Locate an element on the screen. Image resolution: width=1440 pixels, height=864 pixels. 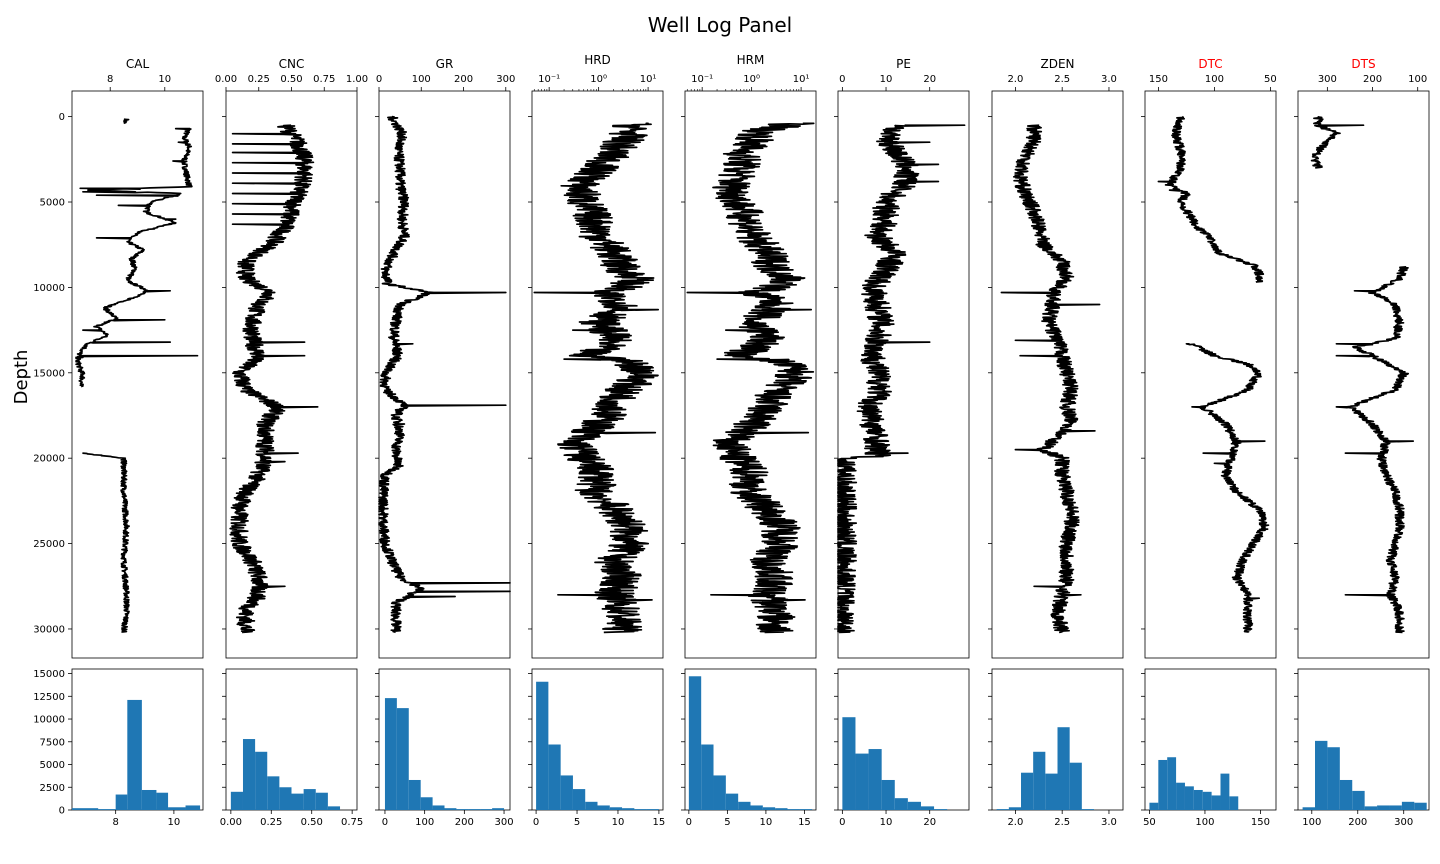
hist-x-tick-label: 20 is located at coordinates (929, 822).